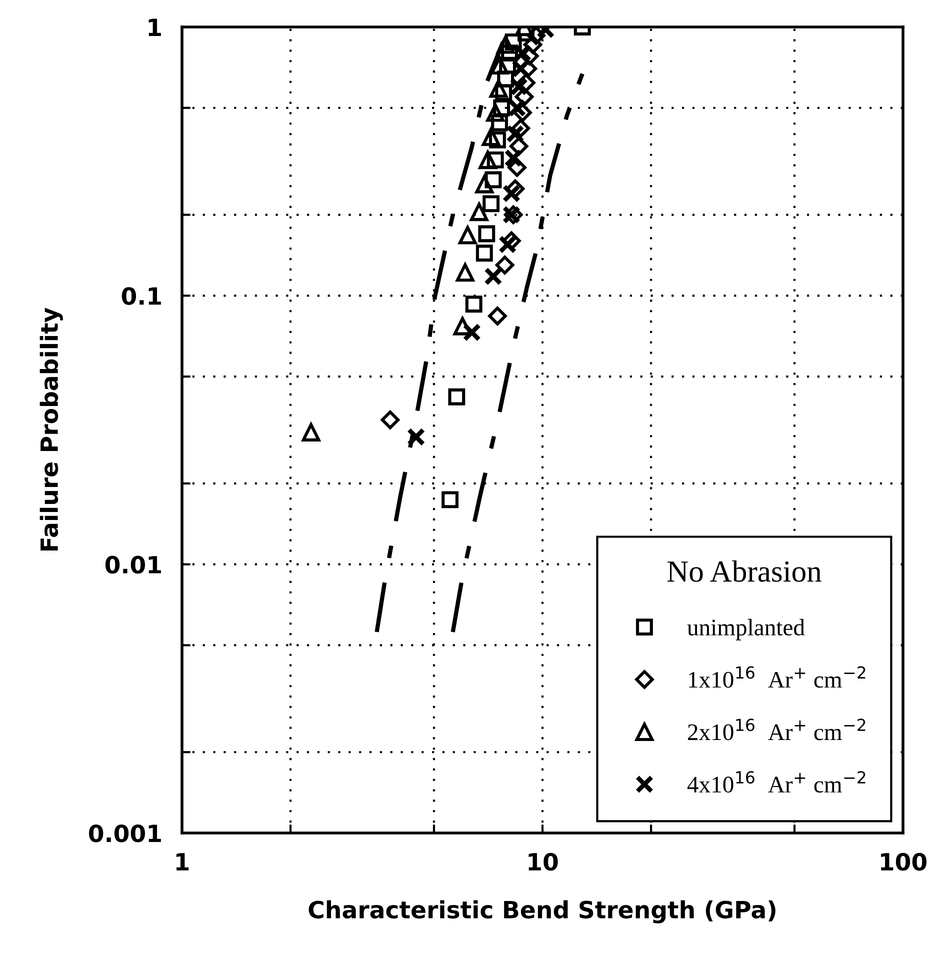 Image resolution: width=933 pixels, height=965 pixels. I want to click on y-tick-label: 0.1, so click(141, 296).